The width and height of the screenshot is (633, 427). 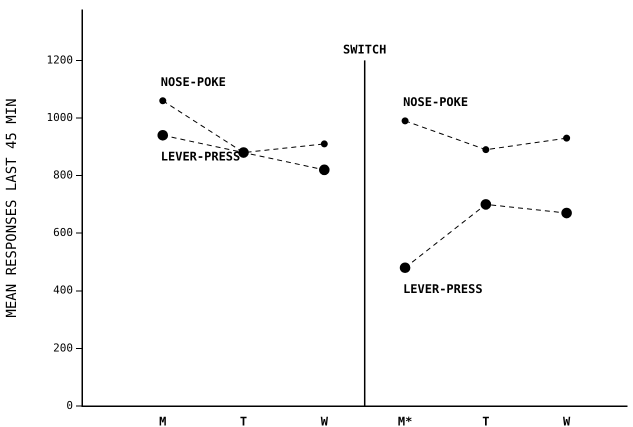 I want to click on y-tick-label: 600, so click(x=63, y=233).